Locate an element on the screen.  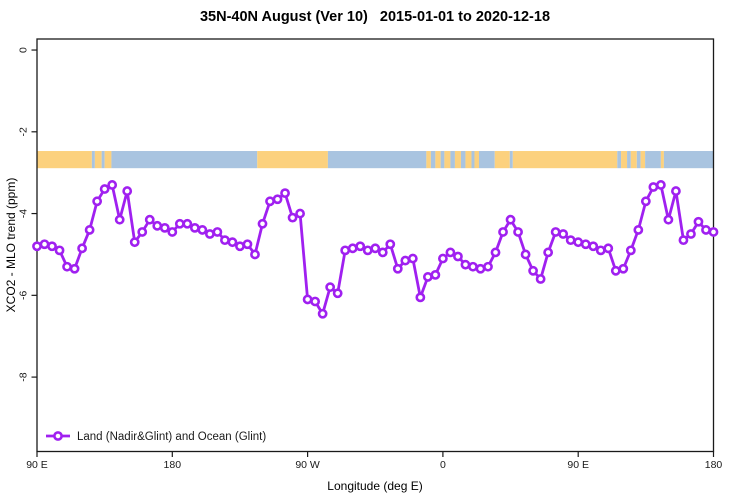
y-tick-label: -2 is located at coordinates (24, 131).